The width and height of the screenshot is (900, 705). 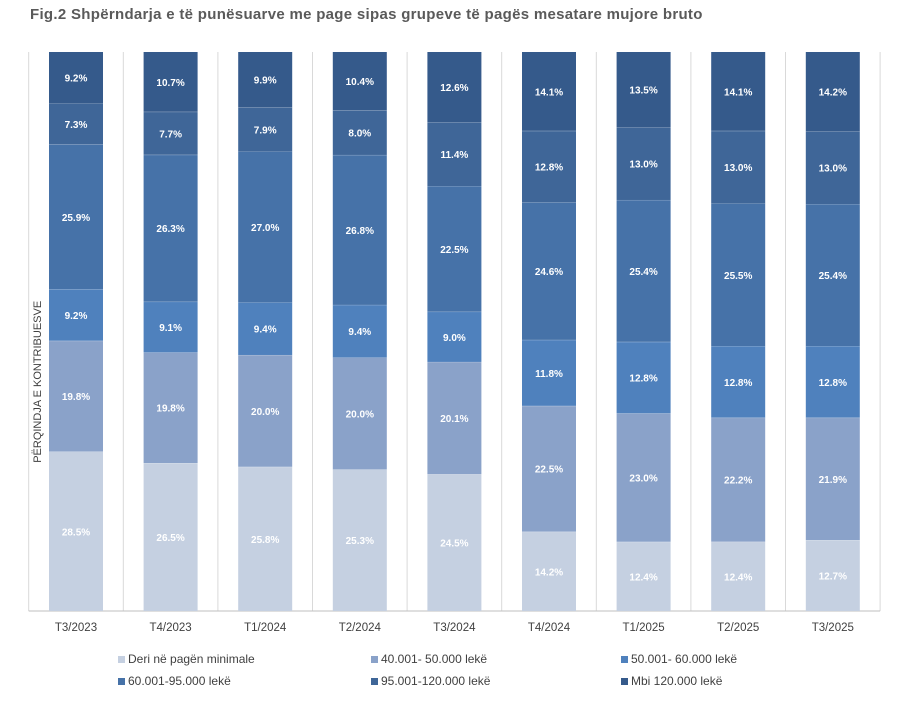 I want to click on legend-item: Deri në pagën minimale, so click(x=186, y=659).